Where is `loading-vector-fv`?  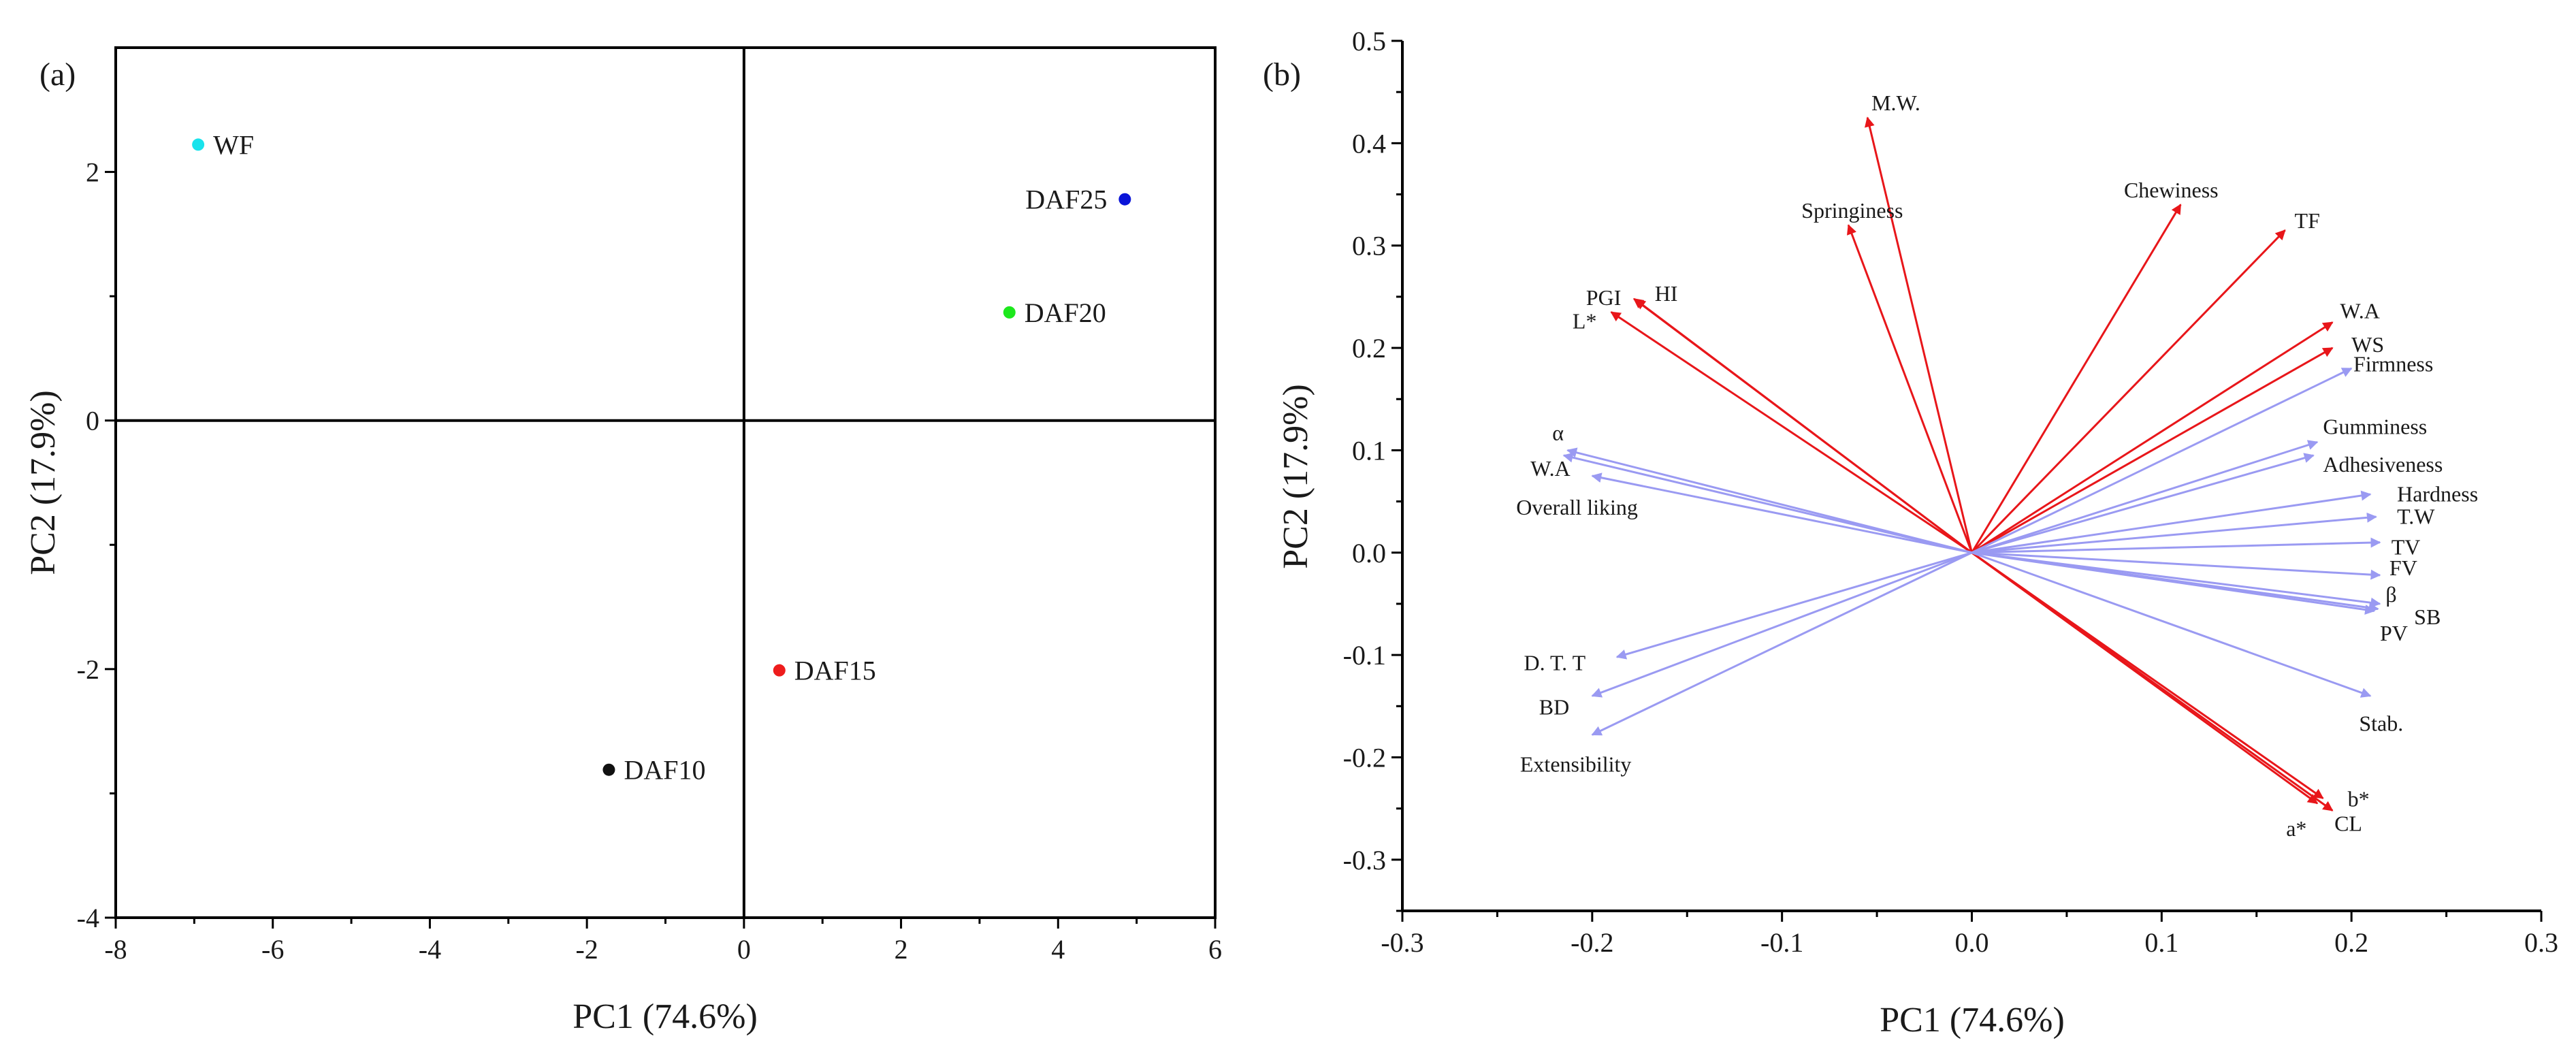
loading-vector-fv is located at coordinates (2176, 565).